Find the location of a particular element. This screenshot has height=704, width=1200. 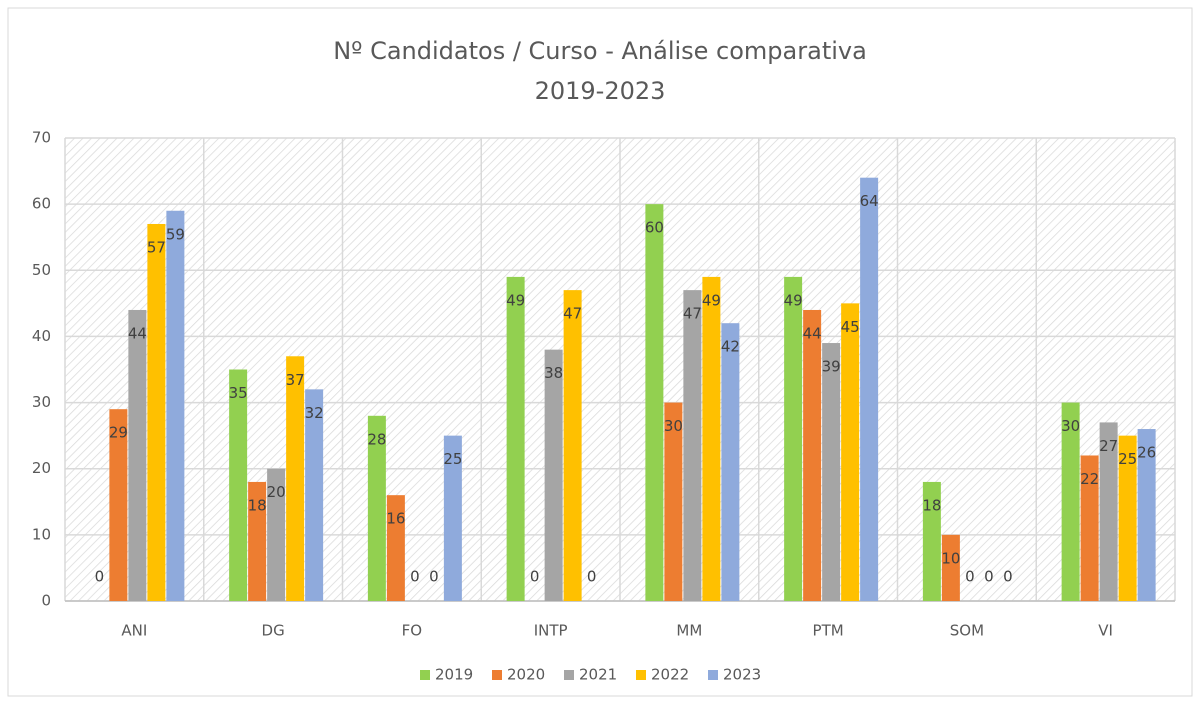

legend-label: 2020 is located at coordinates (526, 675).